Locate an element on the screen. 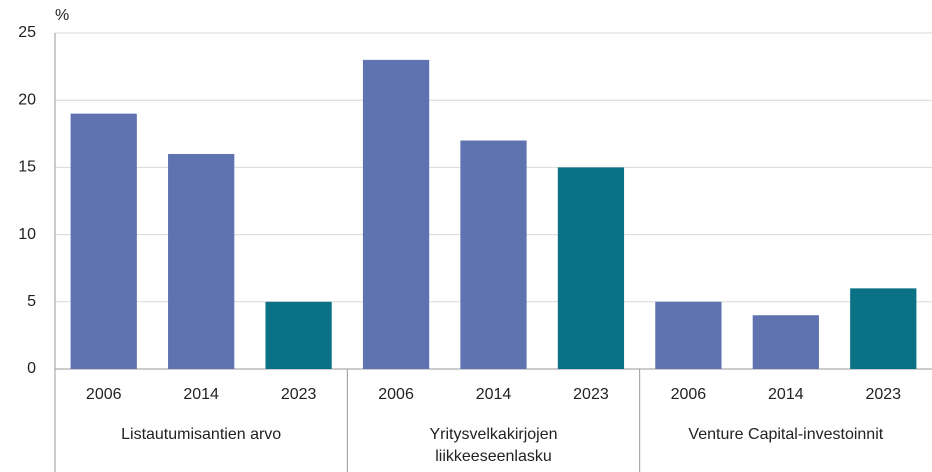 This screenshot has width=932, height=472. y-unit: % is located at coordinates (62, 15).